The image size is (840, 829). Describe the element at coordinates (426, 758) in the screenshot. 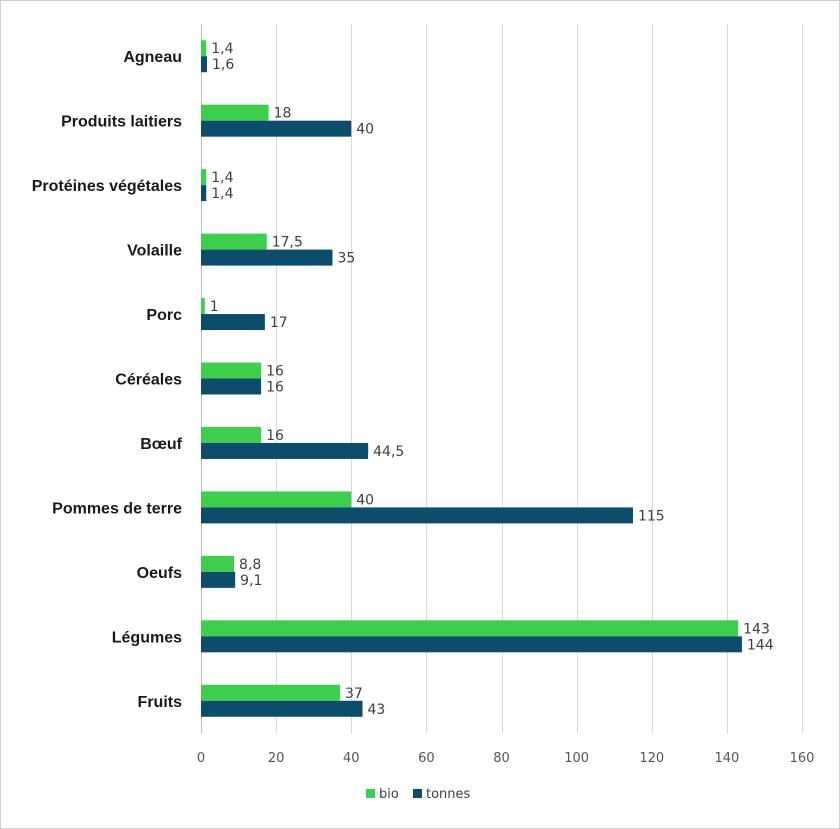

I see `x-tick-label: 60` at that location.